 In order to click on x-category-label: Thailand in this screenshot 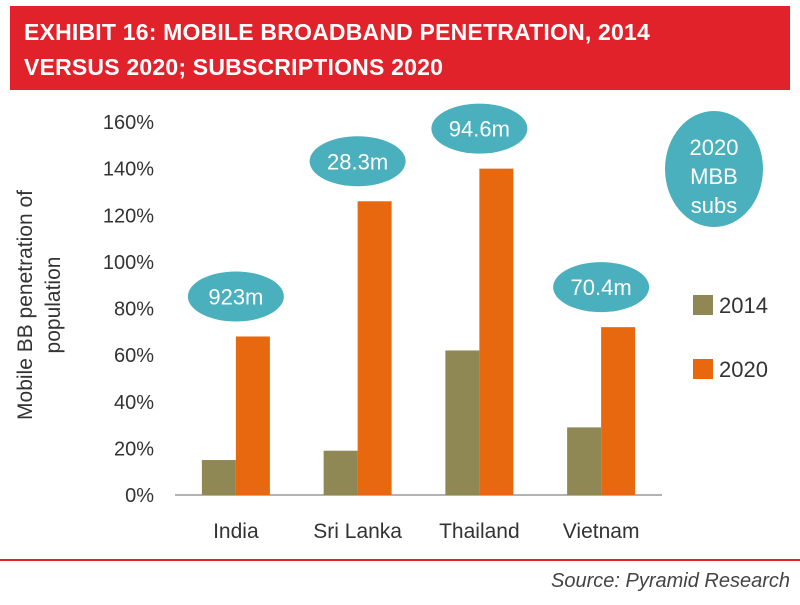, I will do `click(479, 531)`.